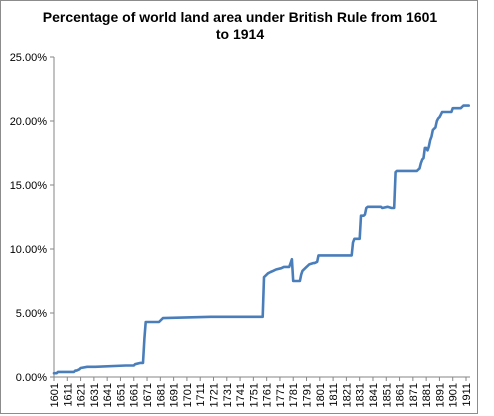 The image size is (494, 416). I want to click on x-tick-label: 1721, so click(214, 395).